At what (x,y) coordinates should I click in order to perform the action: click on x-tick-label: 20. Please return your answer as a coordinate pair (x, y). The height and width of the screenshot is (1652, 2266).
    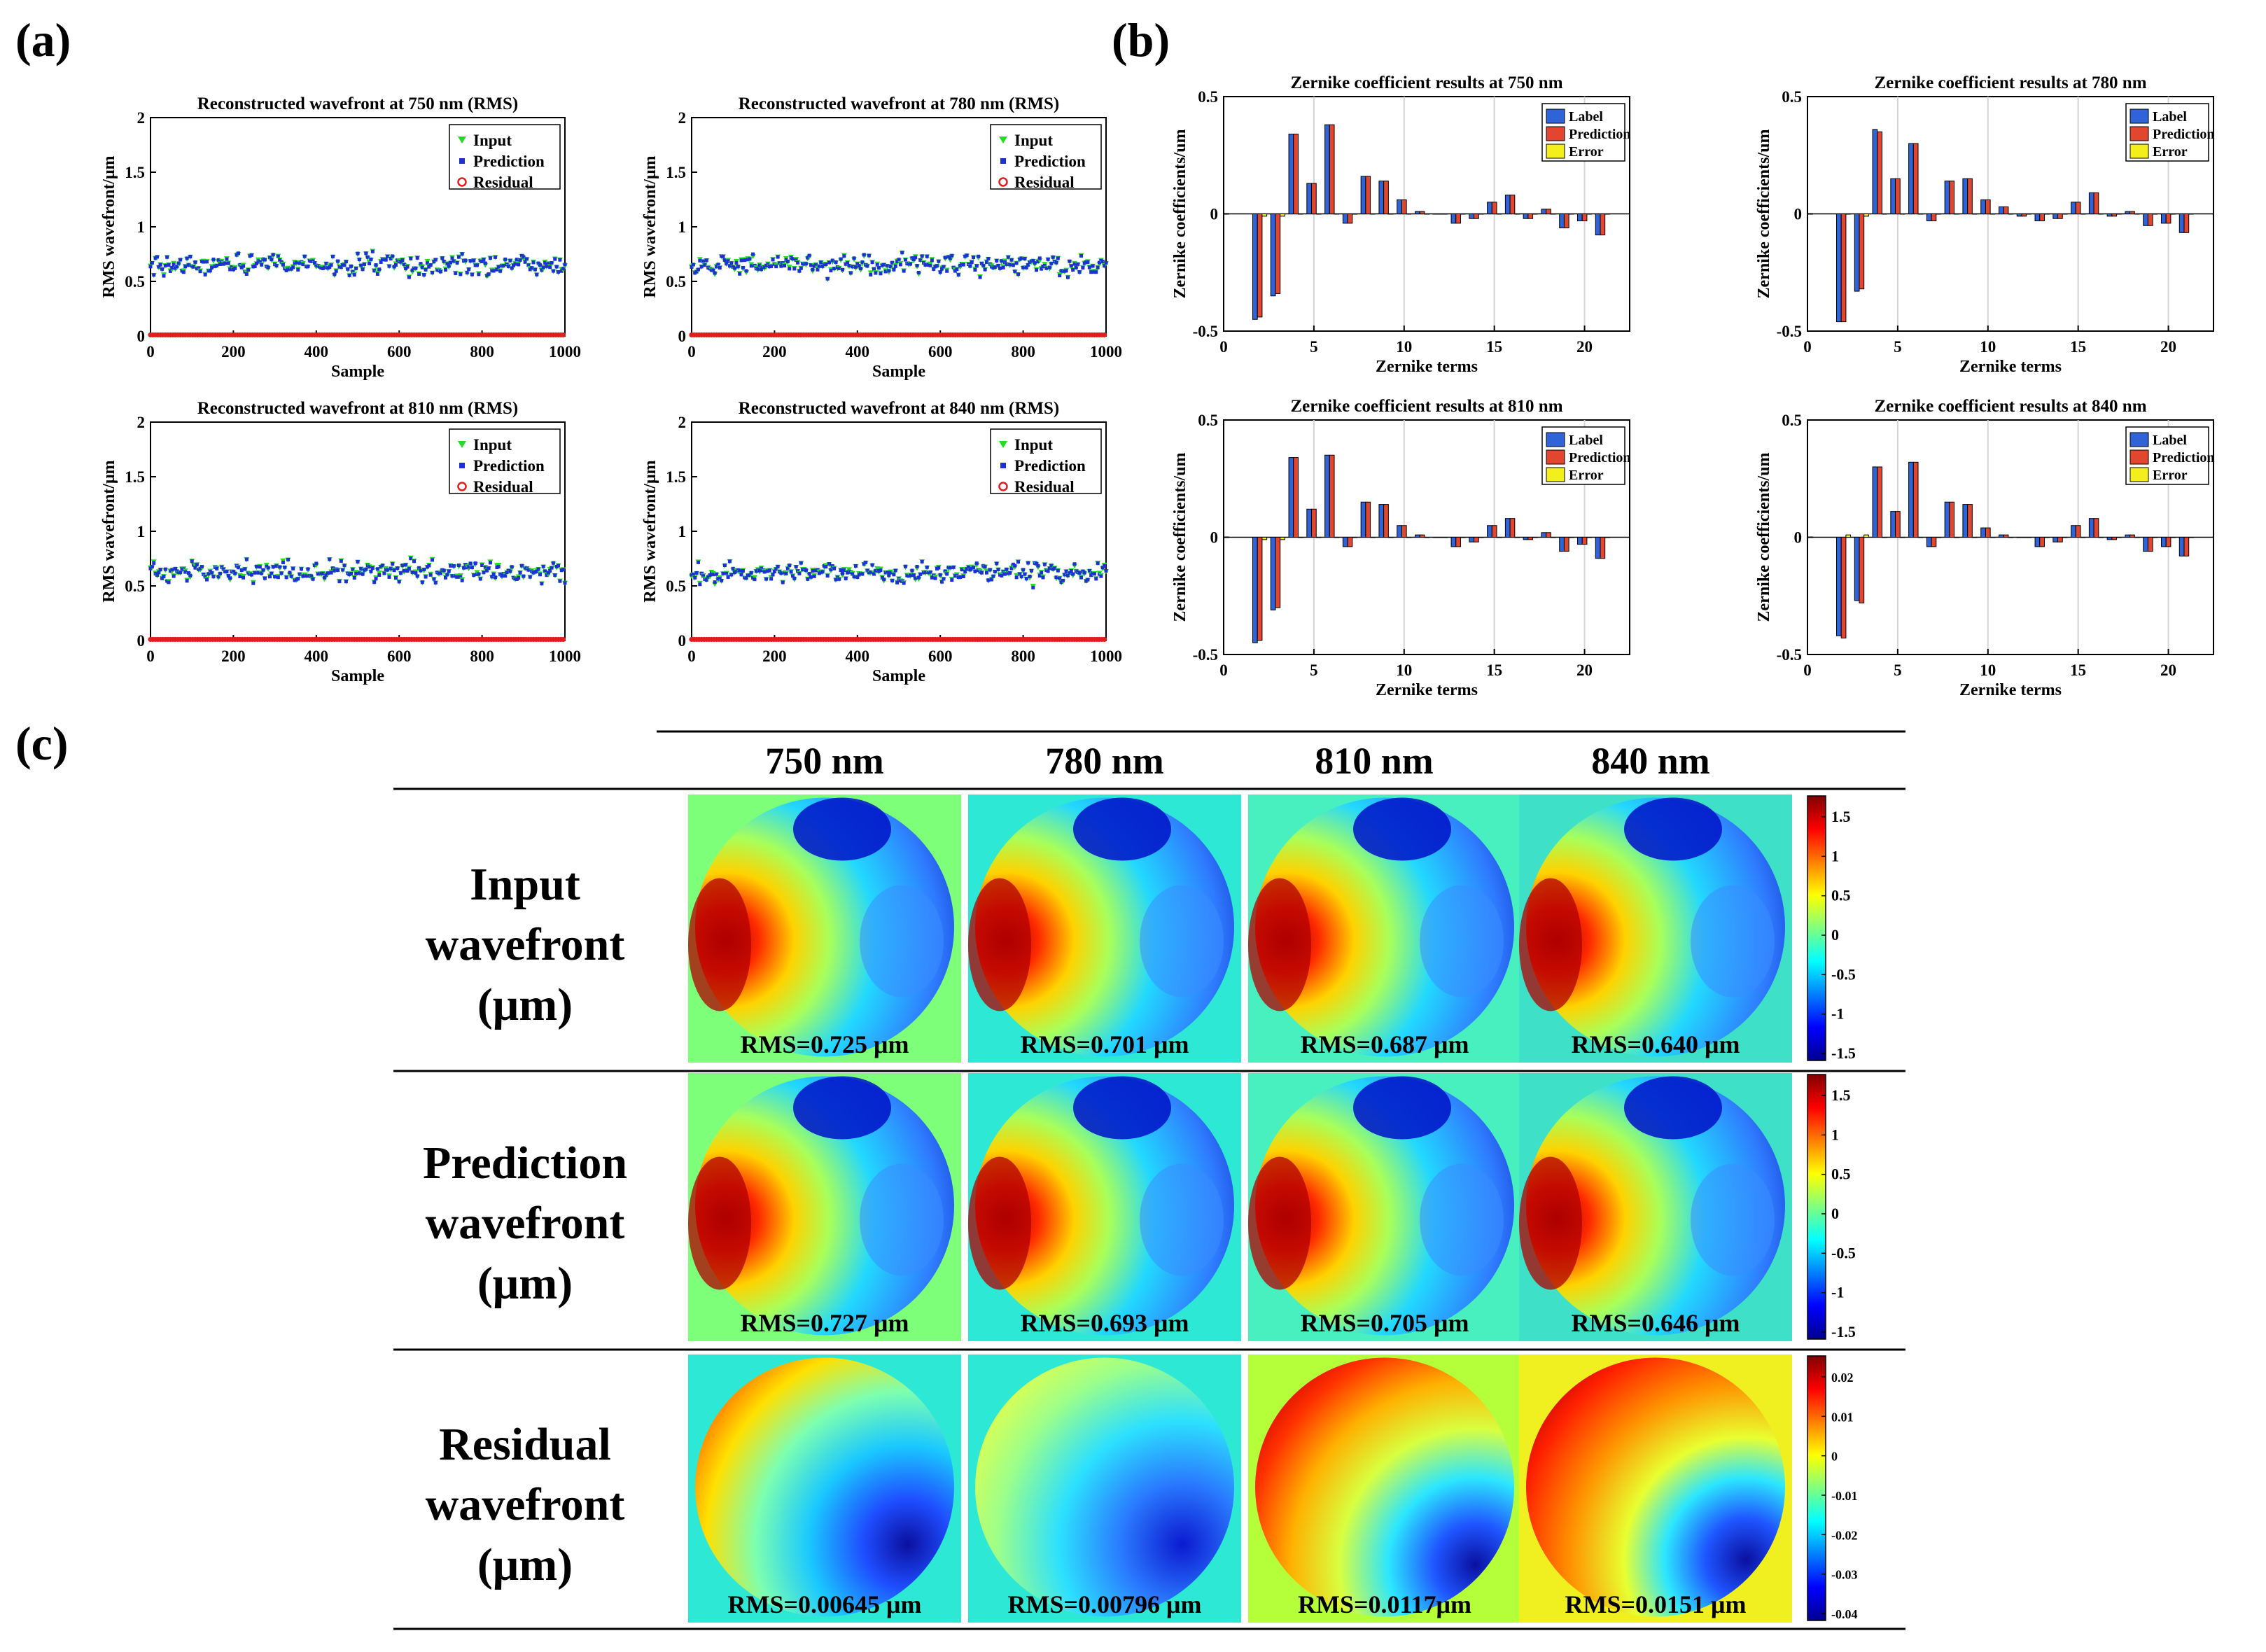
    Looking at the image, I should click on (2168, 670).